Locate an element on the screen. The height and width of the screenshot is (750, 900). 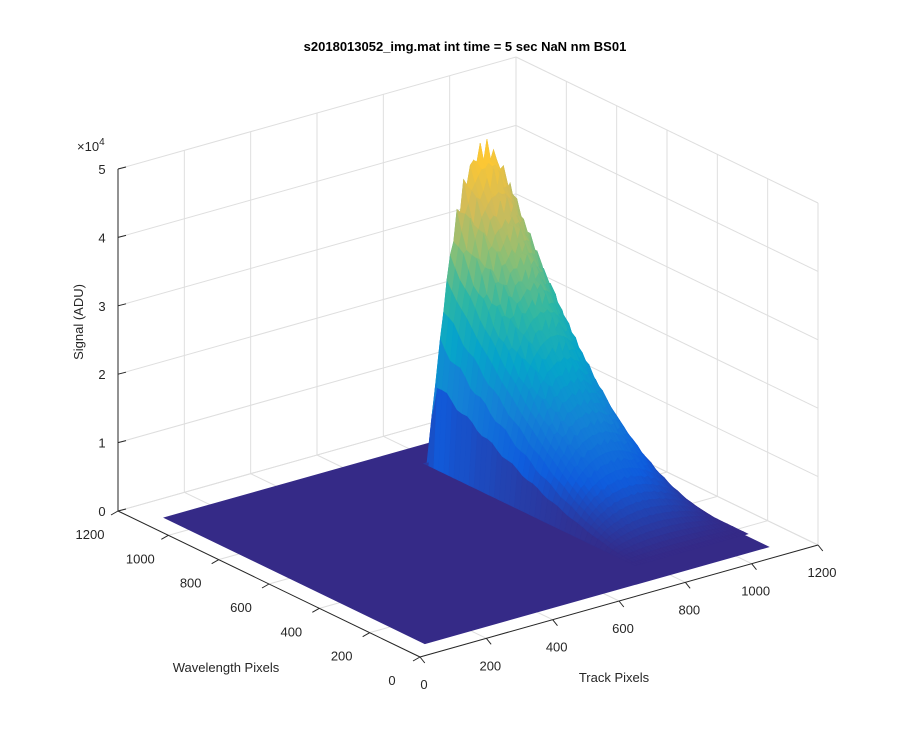
z-tick-label: 3 is located at coordinates (101, 306).